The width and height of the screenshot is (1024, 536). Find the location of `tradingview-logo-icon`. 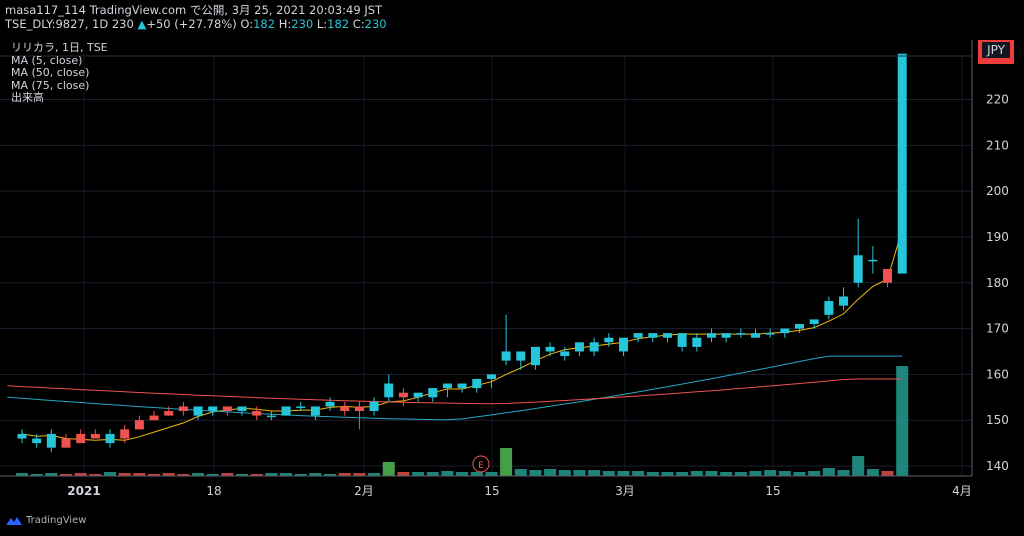

tradingview-logo-icon is located at coordinates (14, 520).